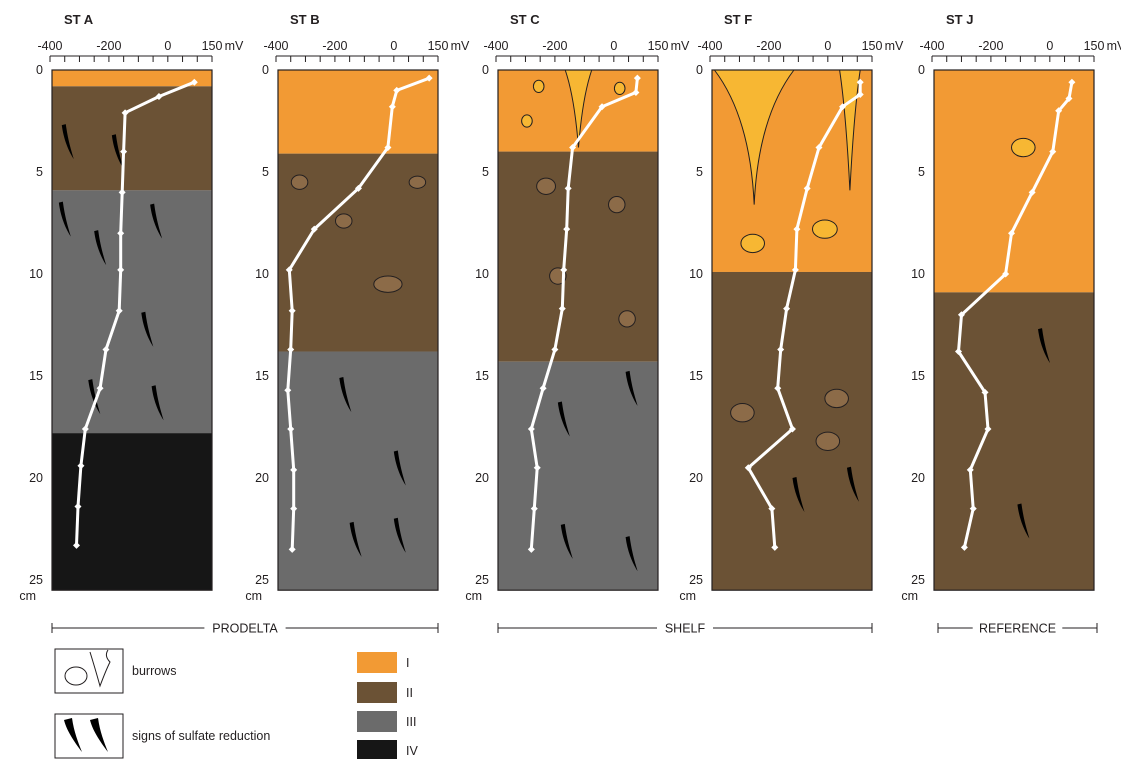 The height and width of the screenshot is (759, 1121). Describe the element at coordinates (407, 663) in the screenshot. I see `legend-zone-label: I` at that location.